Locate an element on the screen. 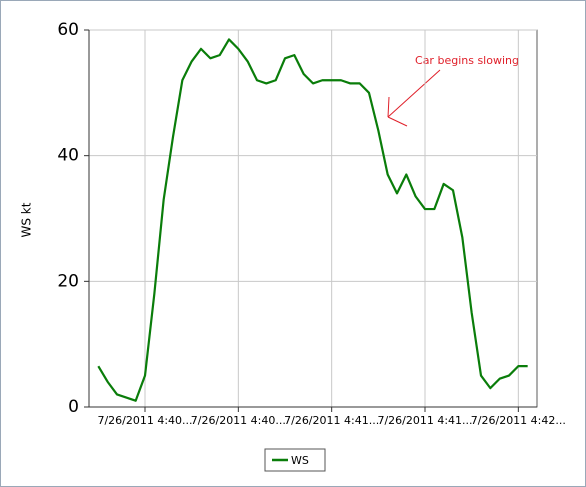 This screenshot has width=586, height=487. y-tick-label: 0 is located at coordinates (73, 407).